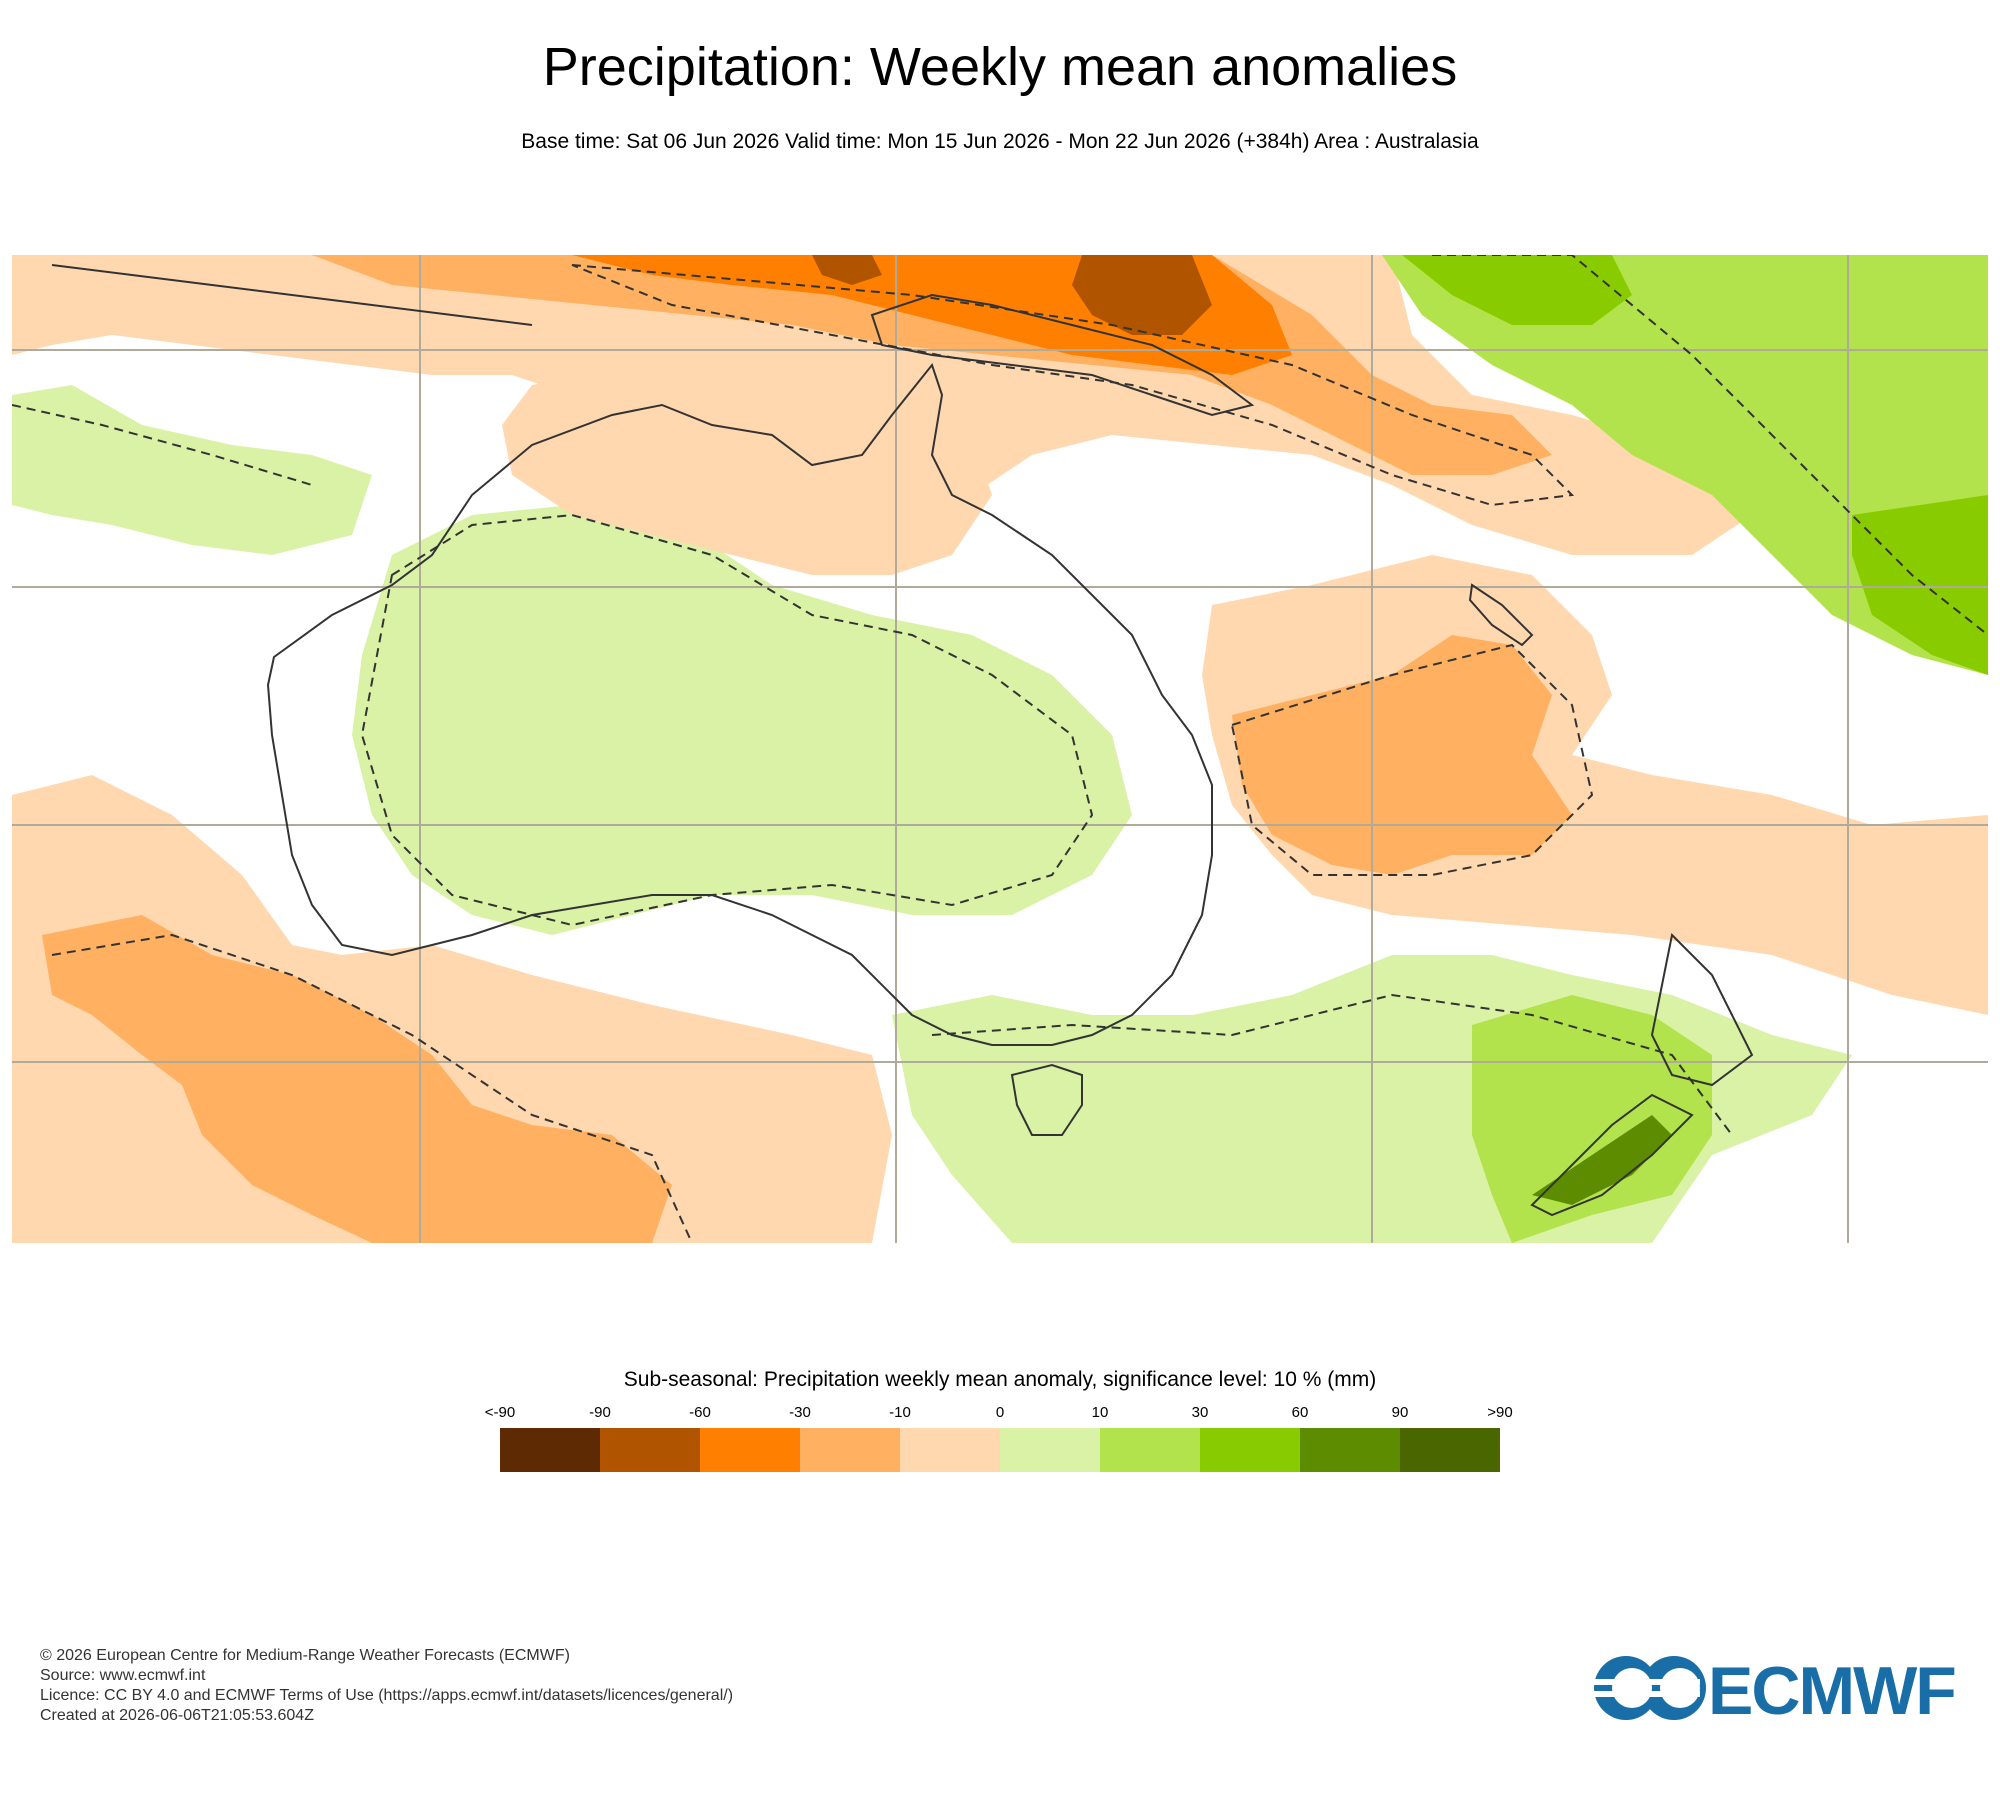 This screenshot has width=2000, height=1800. What do you see at coordinates (747, 465) in the screenshot?
I see `anomaly-region-north-australia` at bounding box center [747, 465].